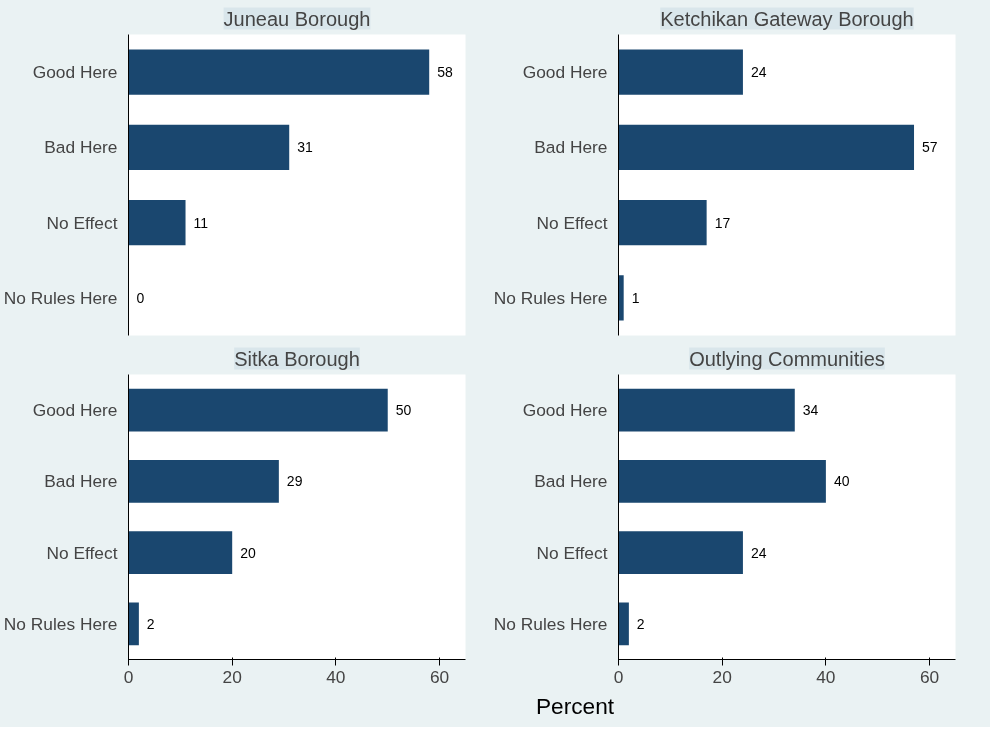 The image size is (1003, 731). I want to click on chart-title: Juneau Borough, so click(297, 18).